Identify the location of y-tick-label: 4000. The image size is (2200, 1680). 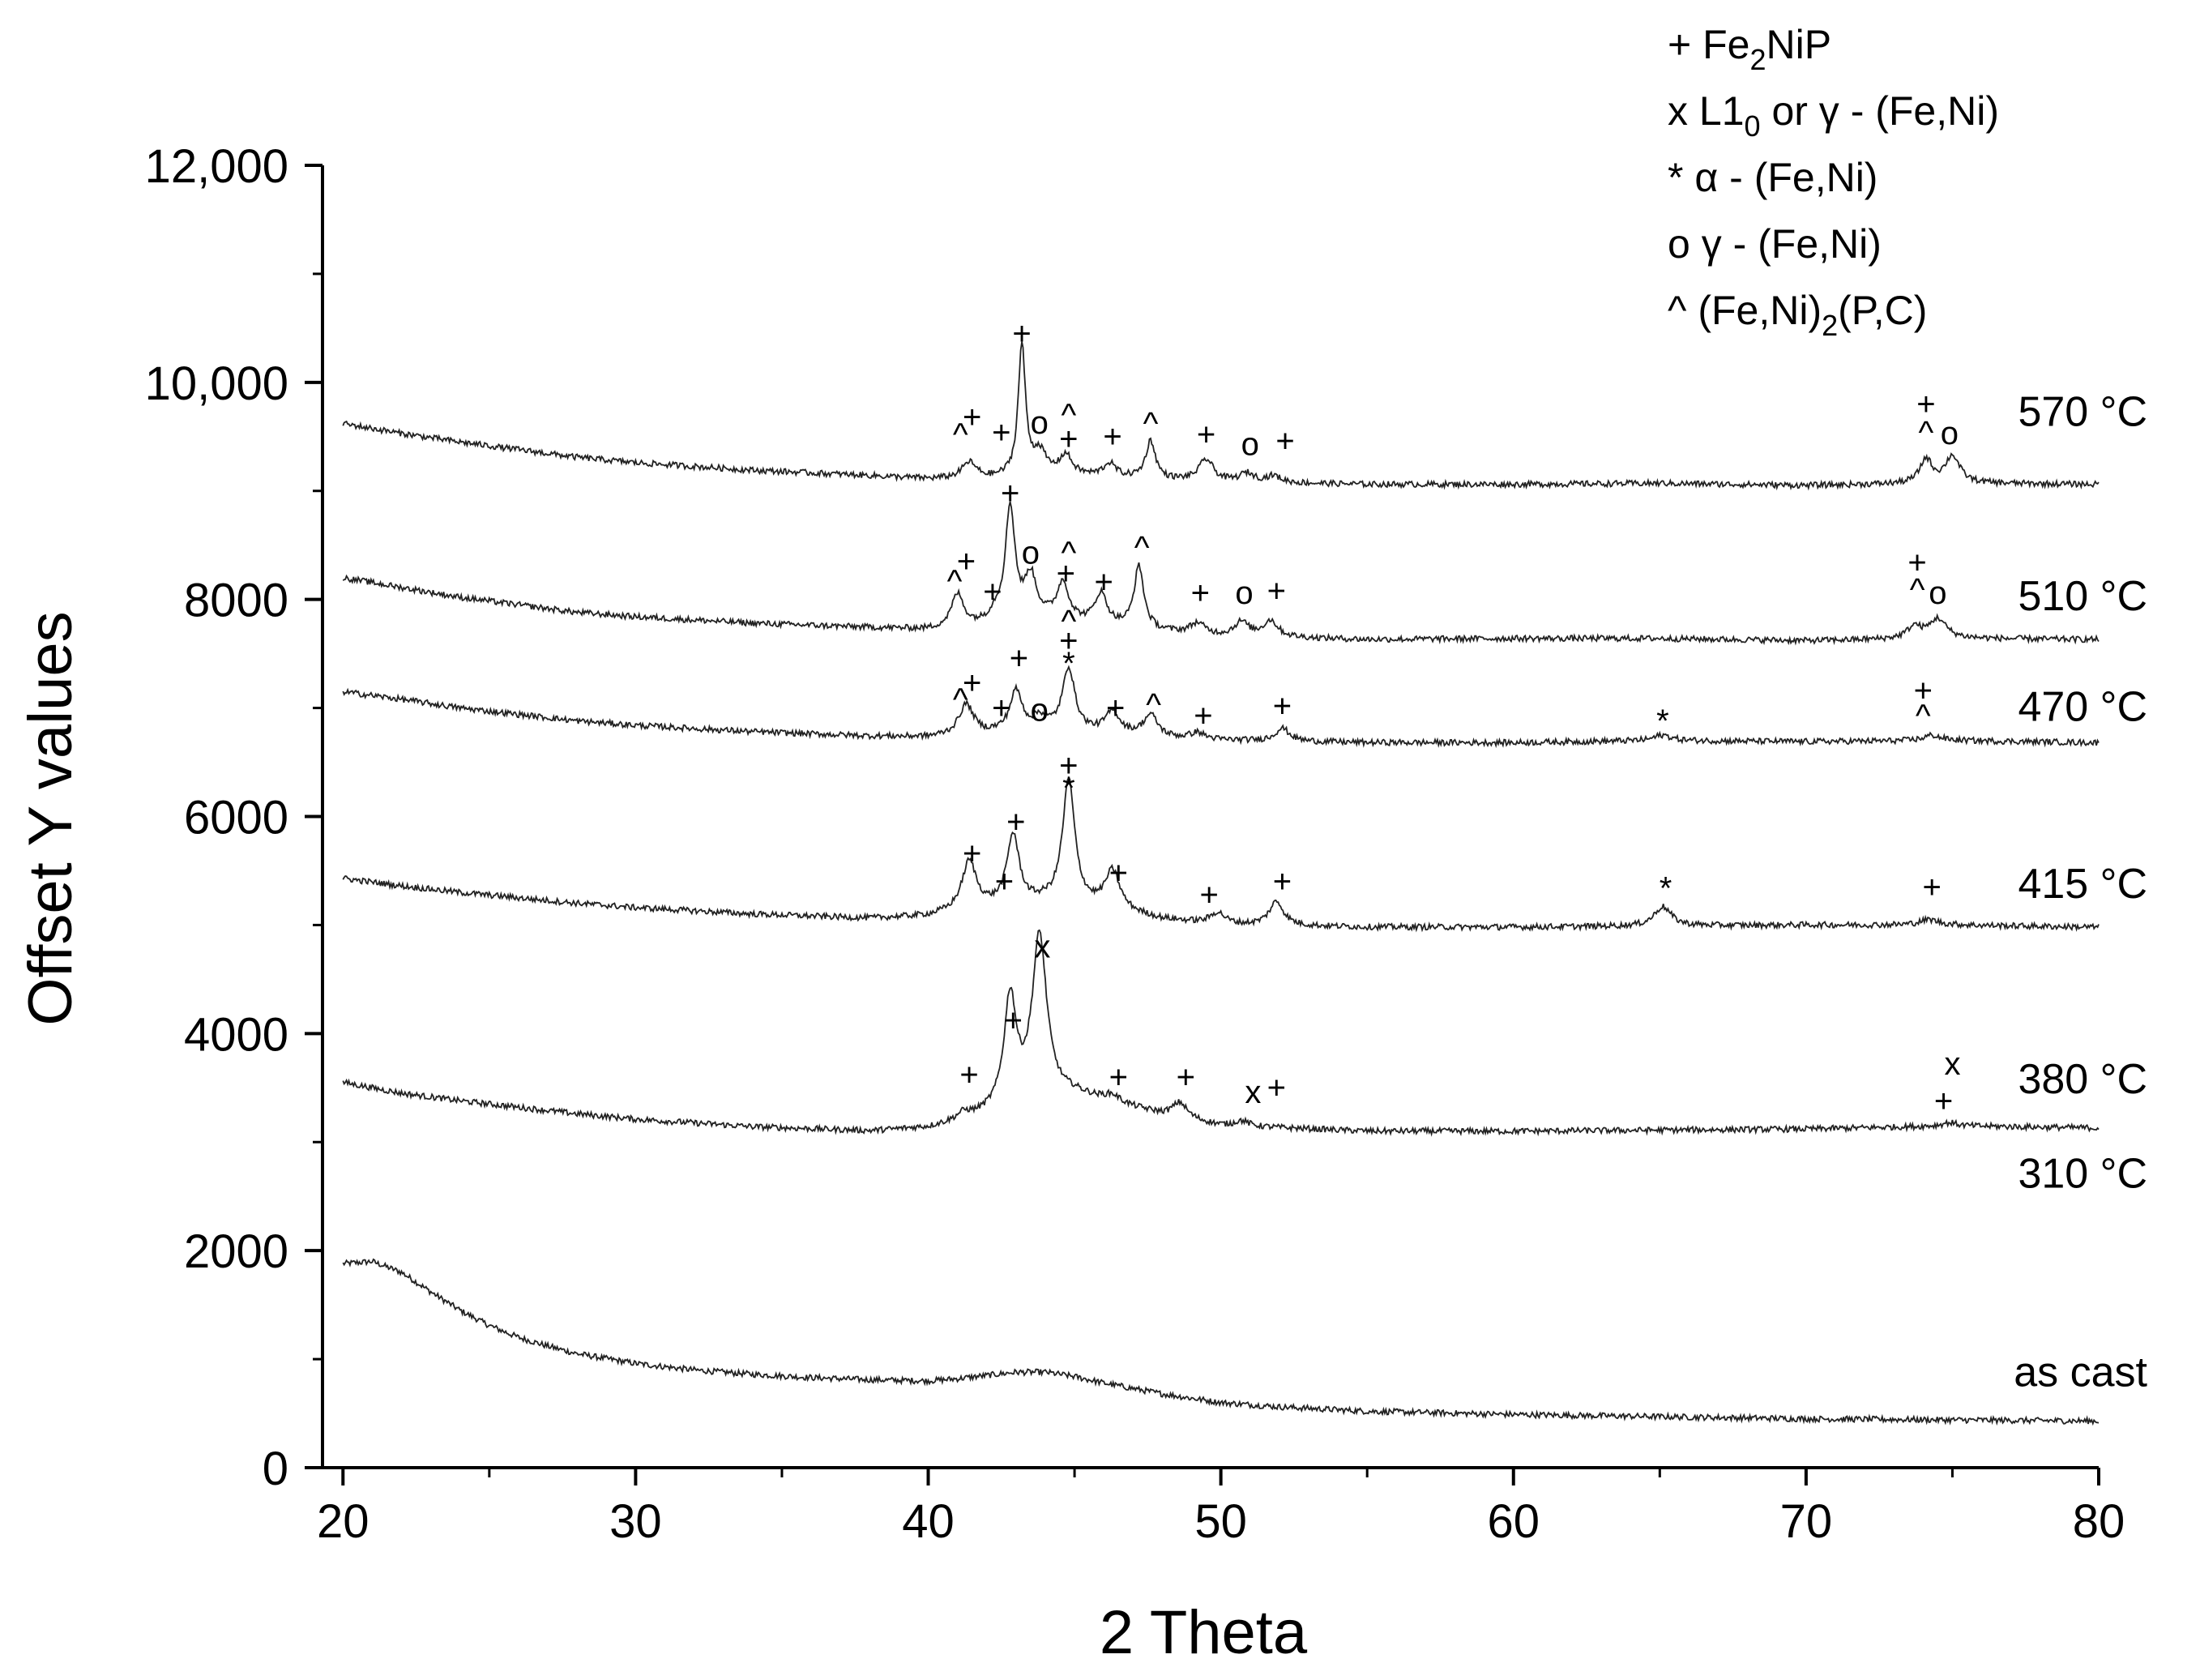
(236, 1034).